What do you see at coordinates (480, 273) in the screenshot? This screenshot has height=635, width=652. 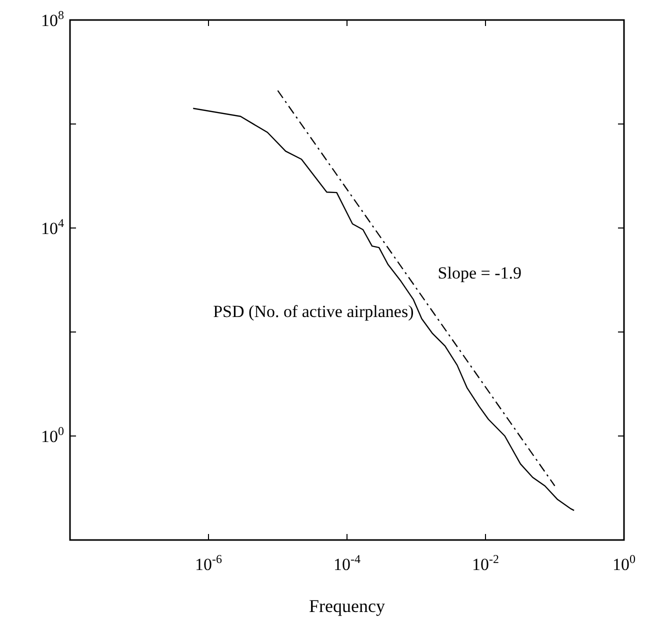 I see `series-label: Slope = -1.9` at bounding box center [480, 273].